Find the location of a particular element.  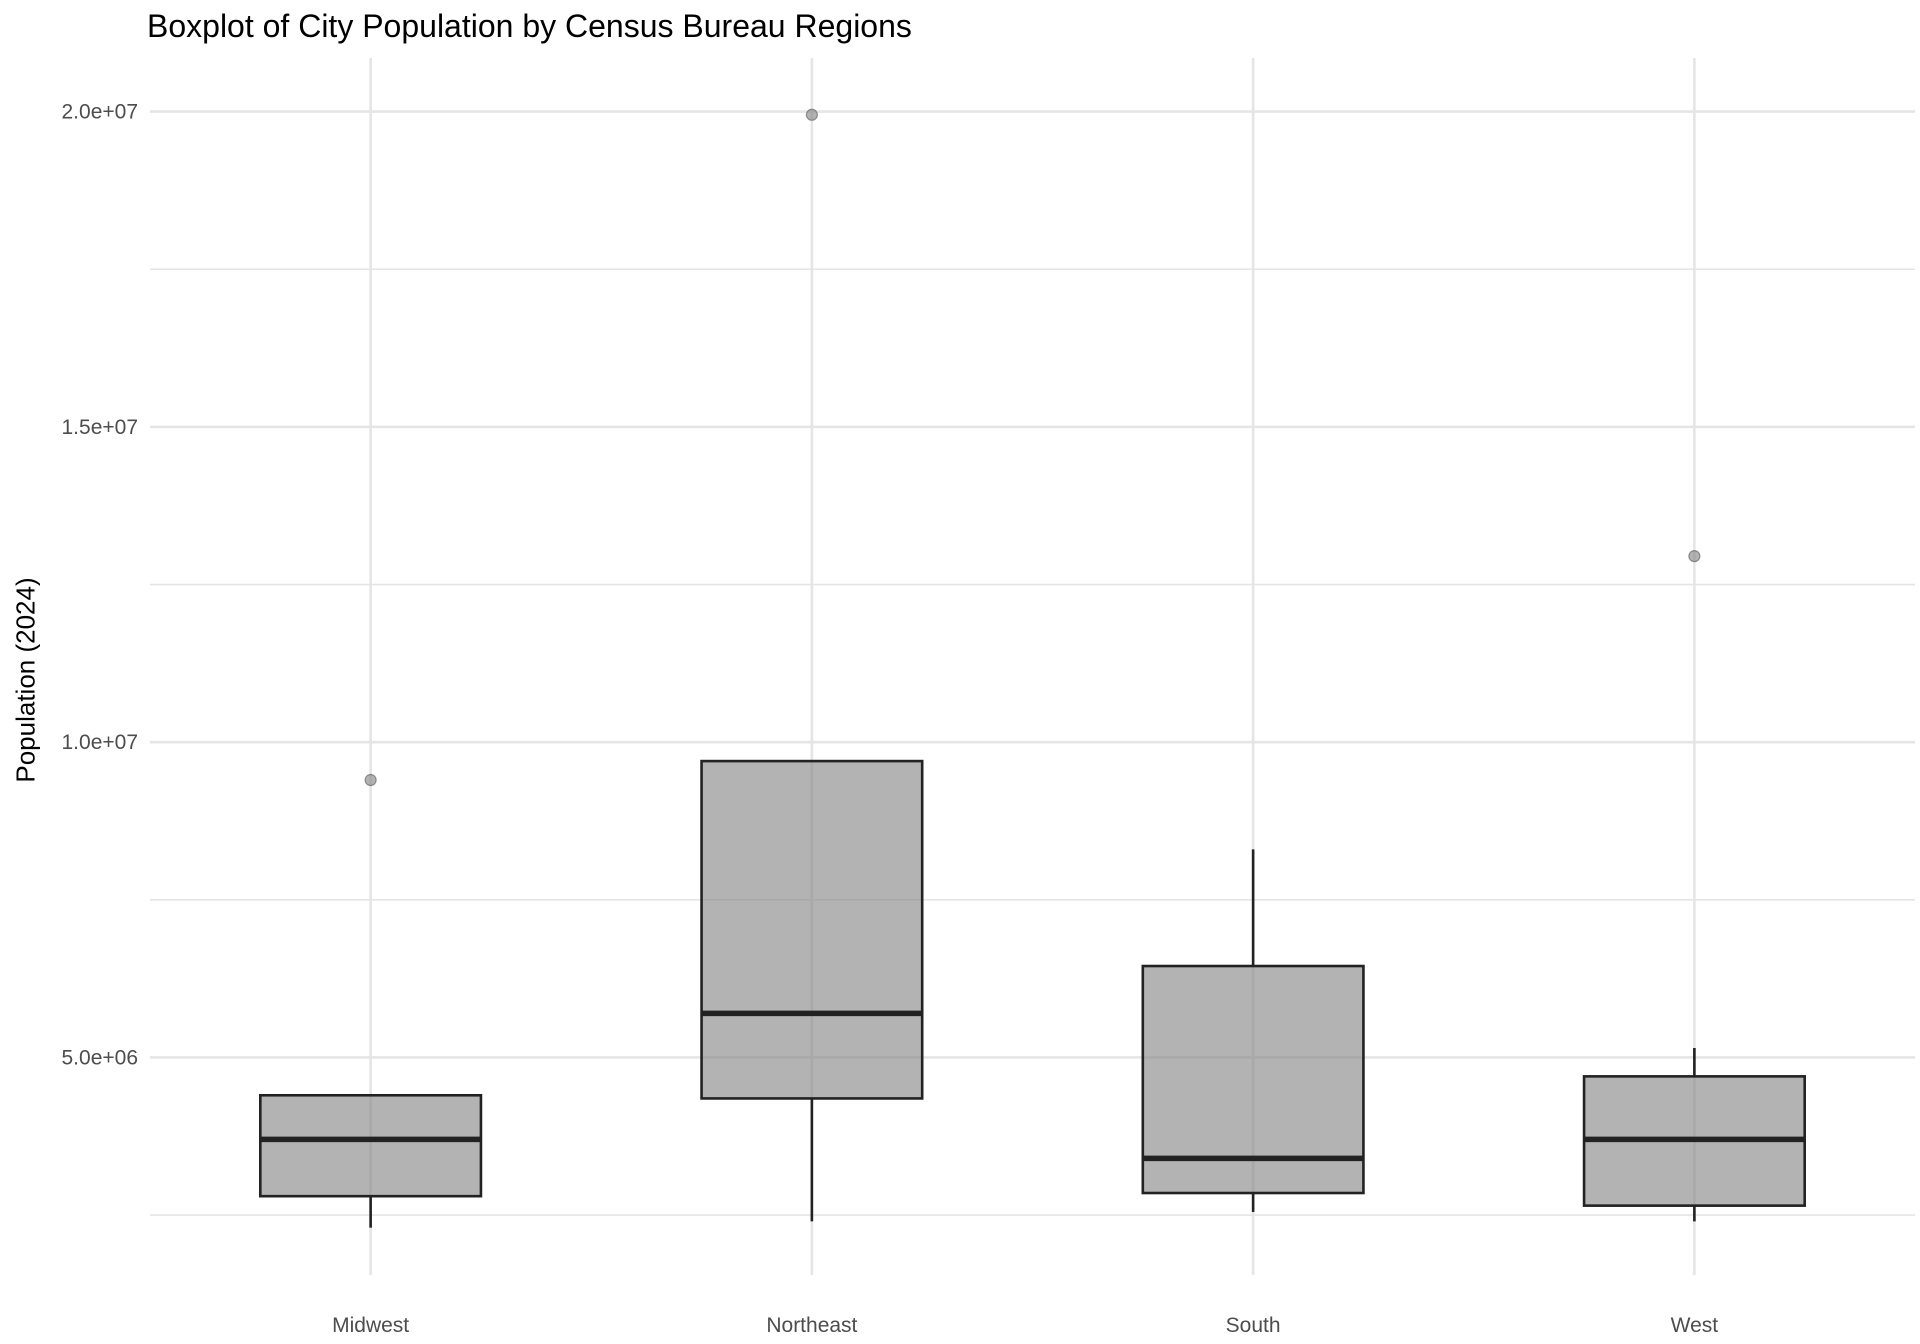

y-tick-label: 1.0e+07 is located at coordinates (100, 742).